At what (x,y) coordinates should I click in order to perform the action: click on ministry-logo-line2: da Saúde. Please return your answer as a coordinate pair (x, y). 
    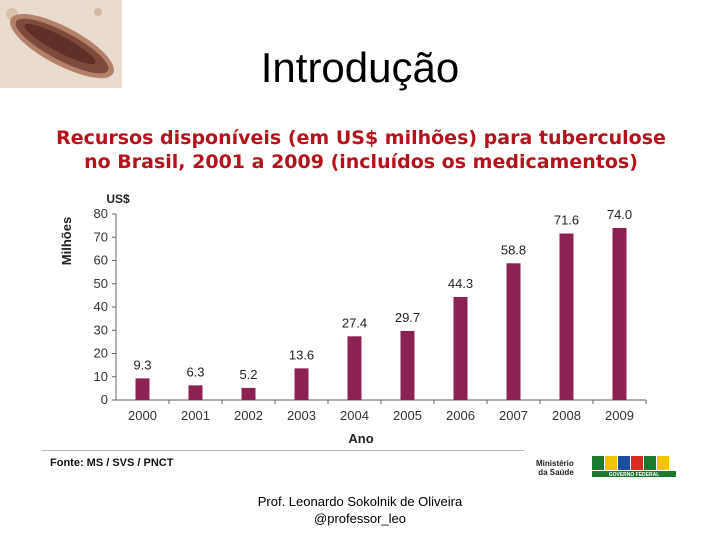
    Looking at the image, I should click on (556, 472).